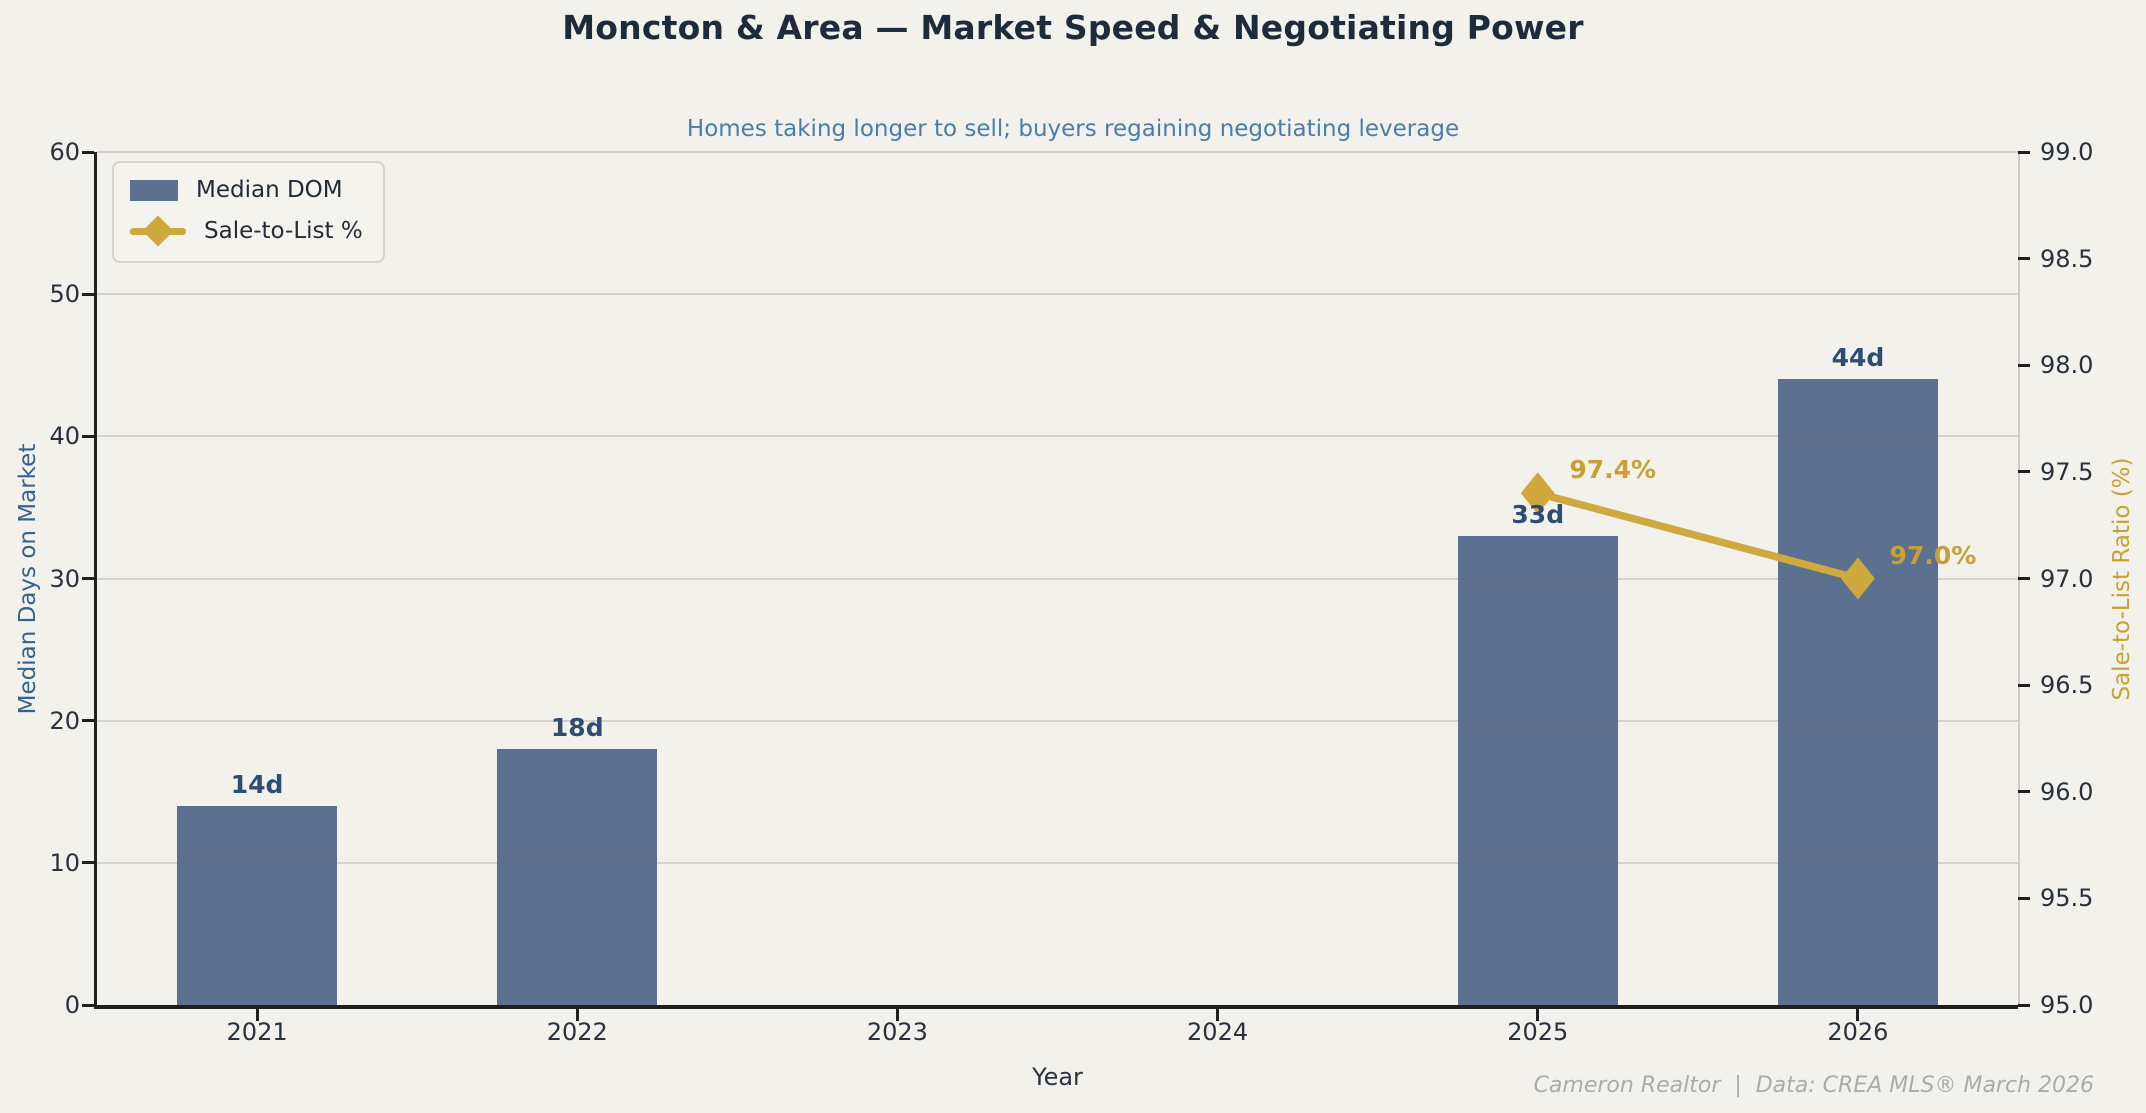 This screenshot has width=2146, height=1113. What do you see at coordinates (2067, 685) in the screenshot?
I see `y-axis-right-tick-label: 96.5` at bounding box center [2067, 685].